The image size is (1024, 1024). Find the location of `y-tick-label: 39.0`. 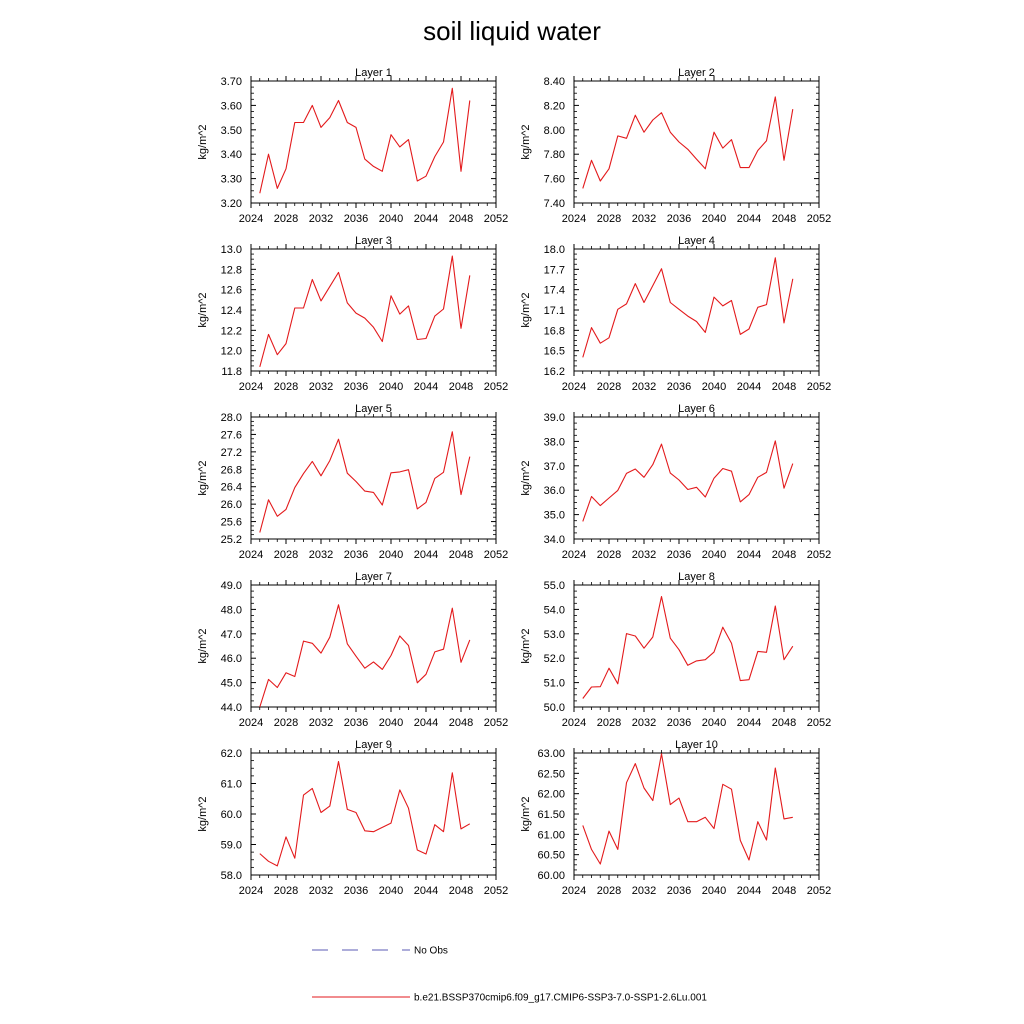

y-tick-label: 39.0 is located at coordinates (554, 418).